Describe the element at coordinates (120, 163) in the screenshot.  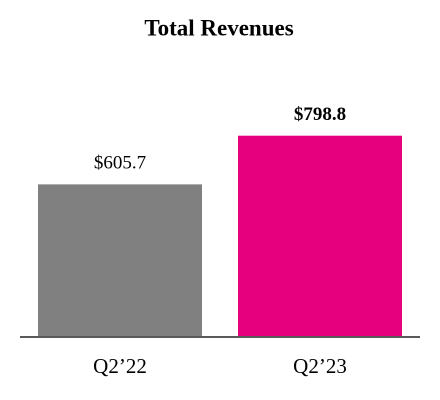
I see `value-label: $605.7` at that location.